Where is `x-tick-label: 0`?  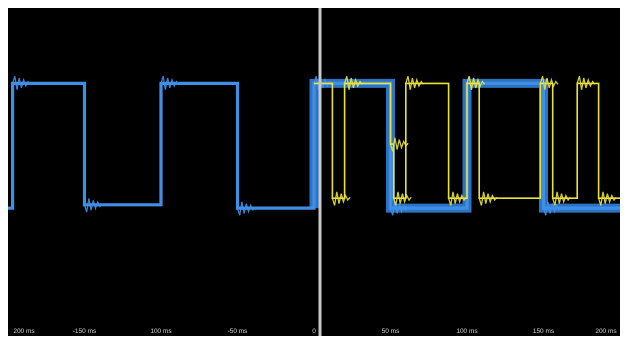
x-tick-label: 0 is located at coordinates (314, 331).